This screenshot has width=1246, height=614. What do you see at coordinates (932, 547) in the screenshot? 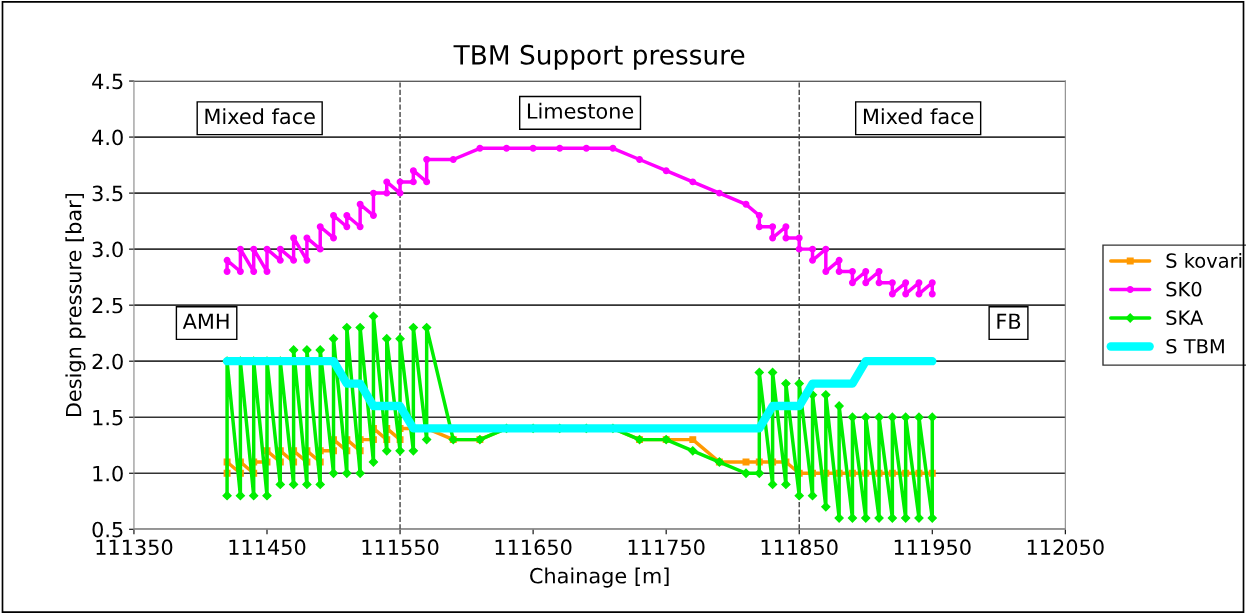
I see `x-tick-label: 111950` at bounding box center [932, 547].